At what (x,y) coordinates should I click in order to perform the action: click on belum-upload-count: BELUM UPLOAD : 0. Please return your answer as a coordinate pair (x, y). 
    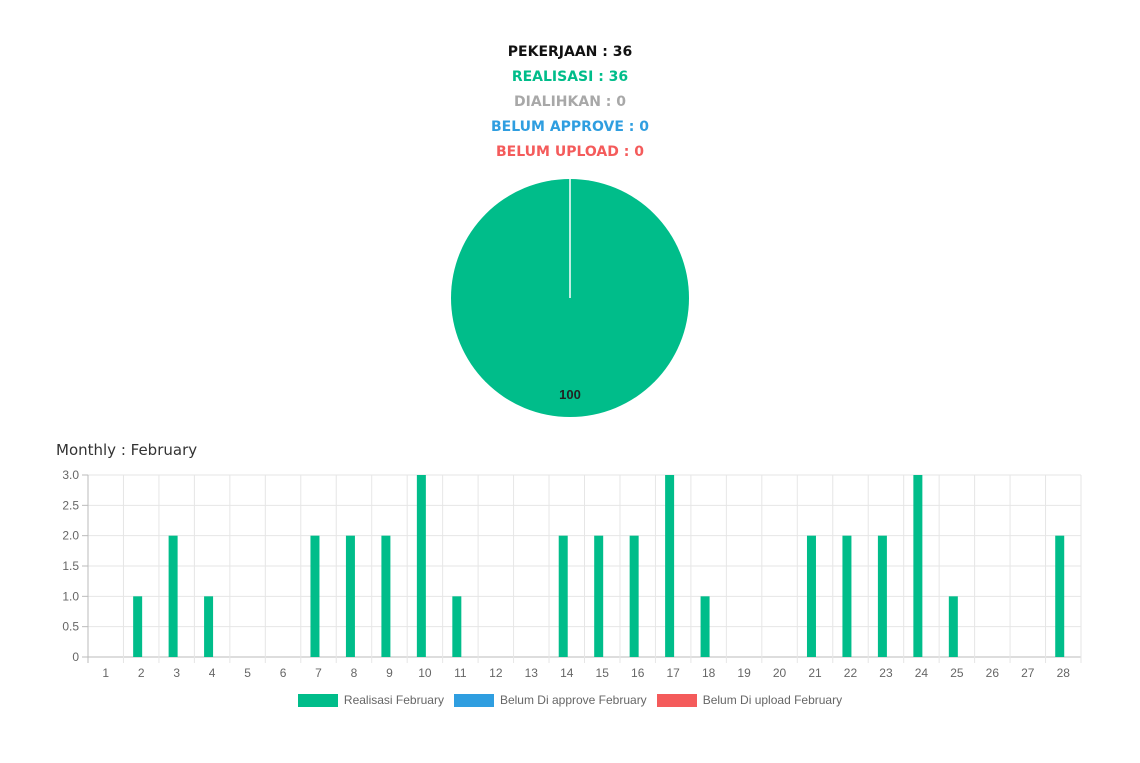
    Looking at the image, I should click on (570, 152).